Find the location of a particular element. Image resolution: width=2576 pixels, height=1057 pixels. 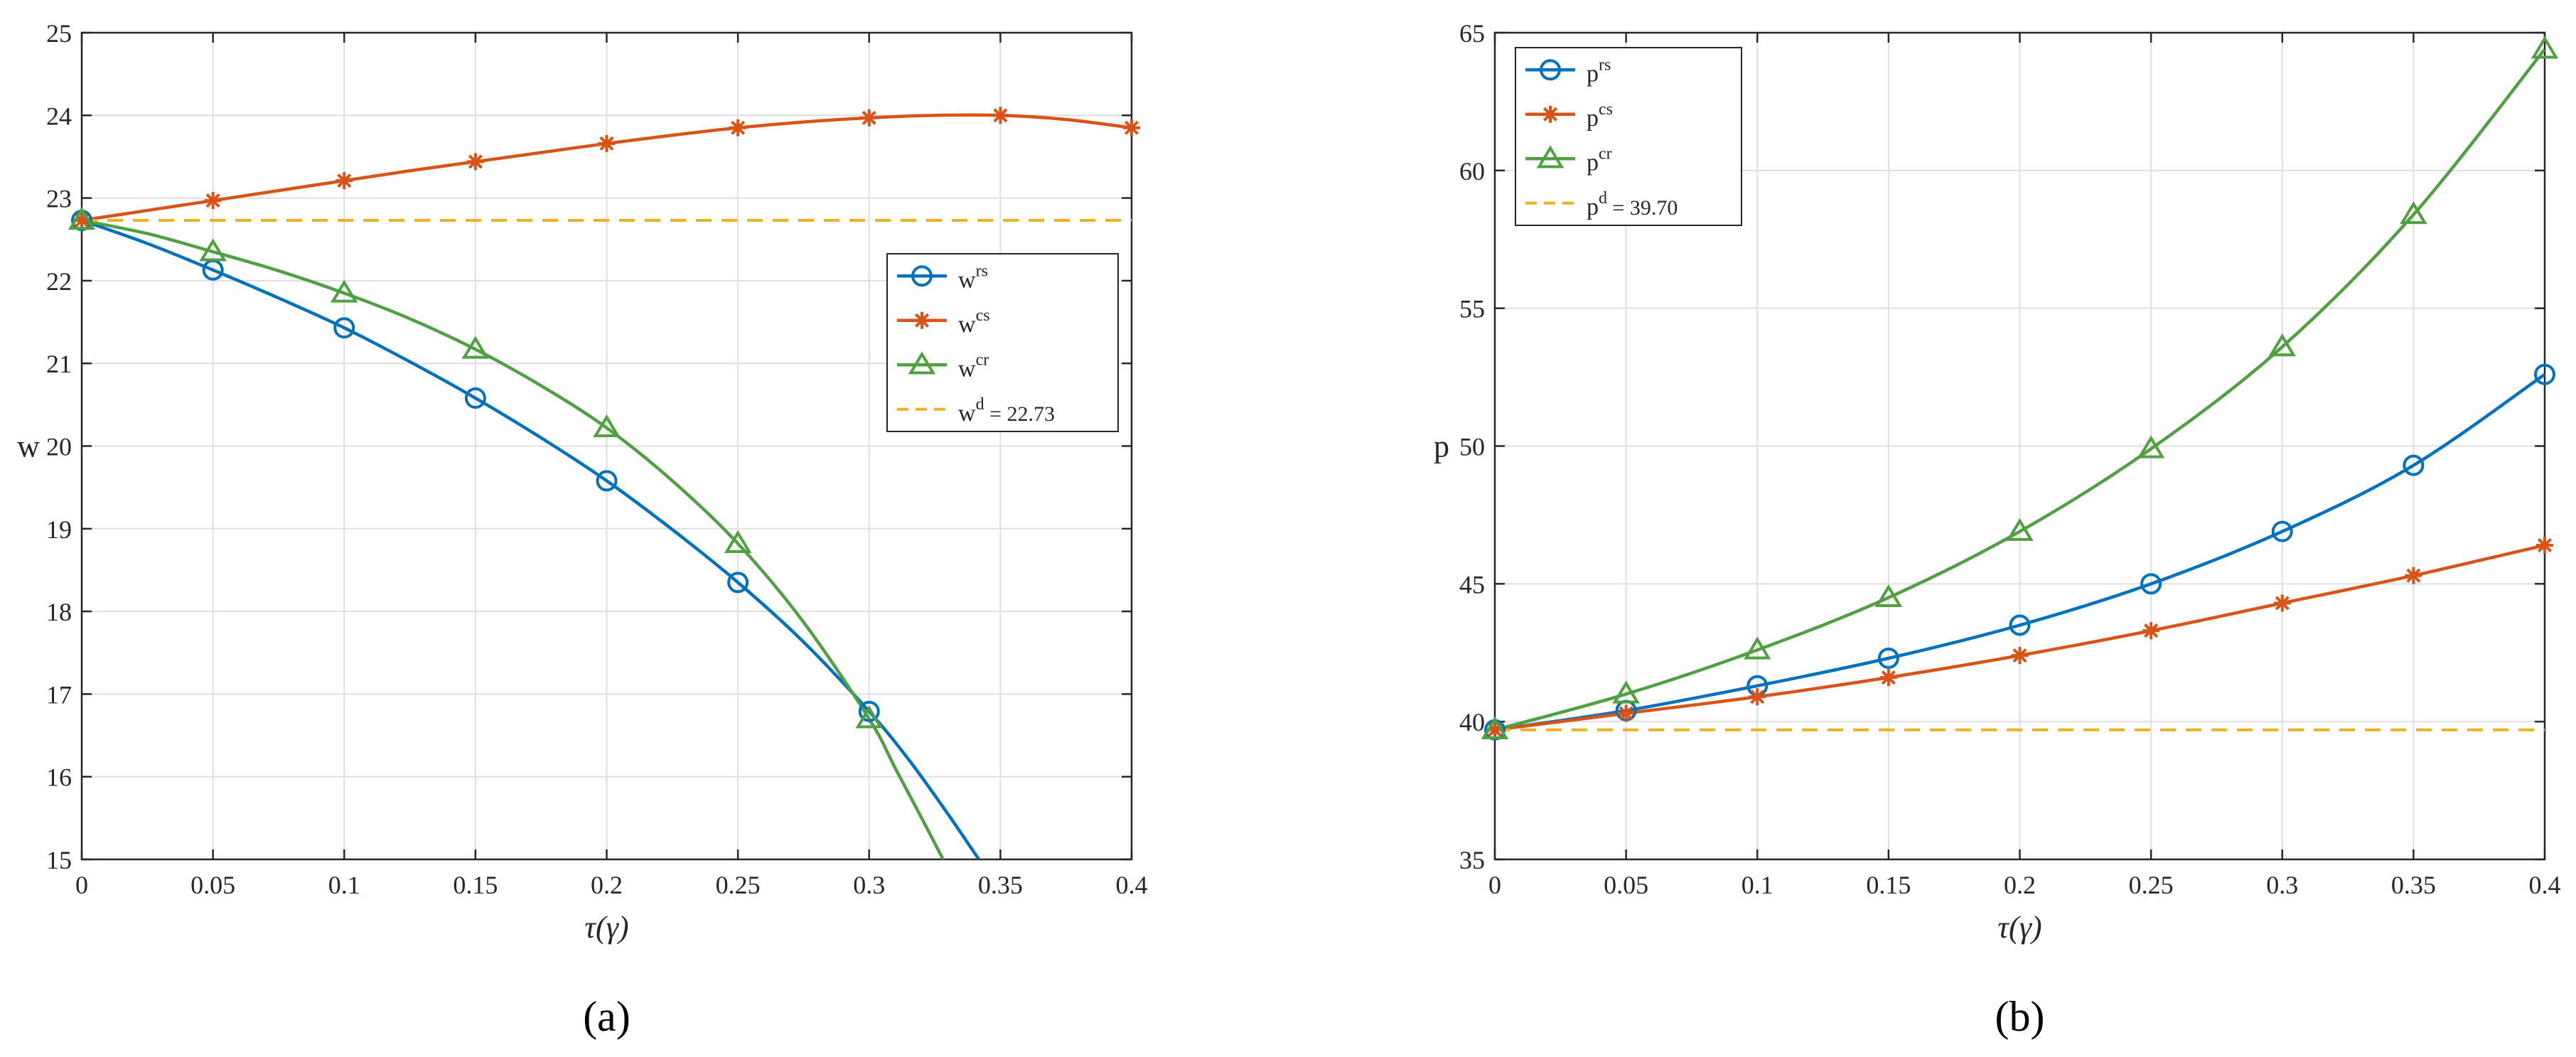

legend-entry-w-cs: wcs is located at coordinates (943, 322).